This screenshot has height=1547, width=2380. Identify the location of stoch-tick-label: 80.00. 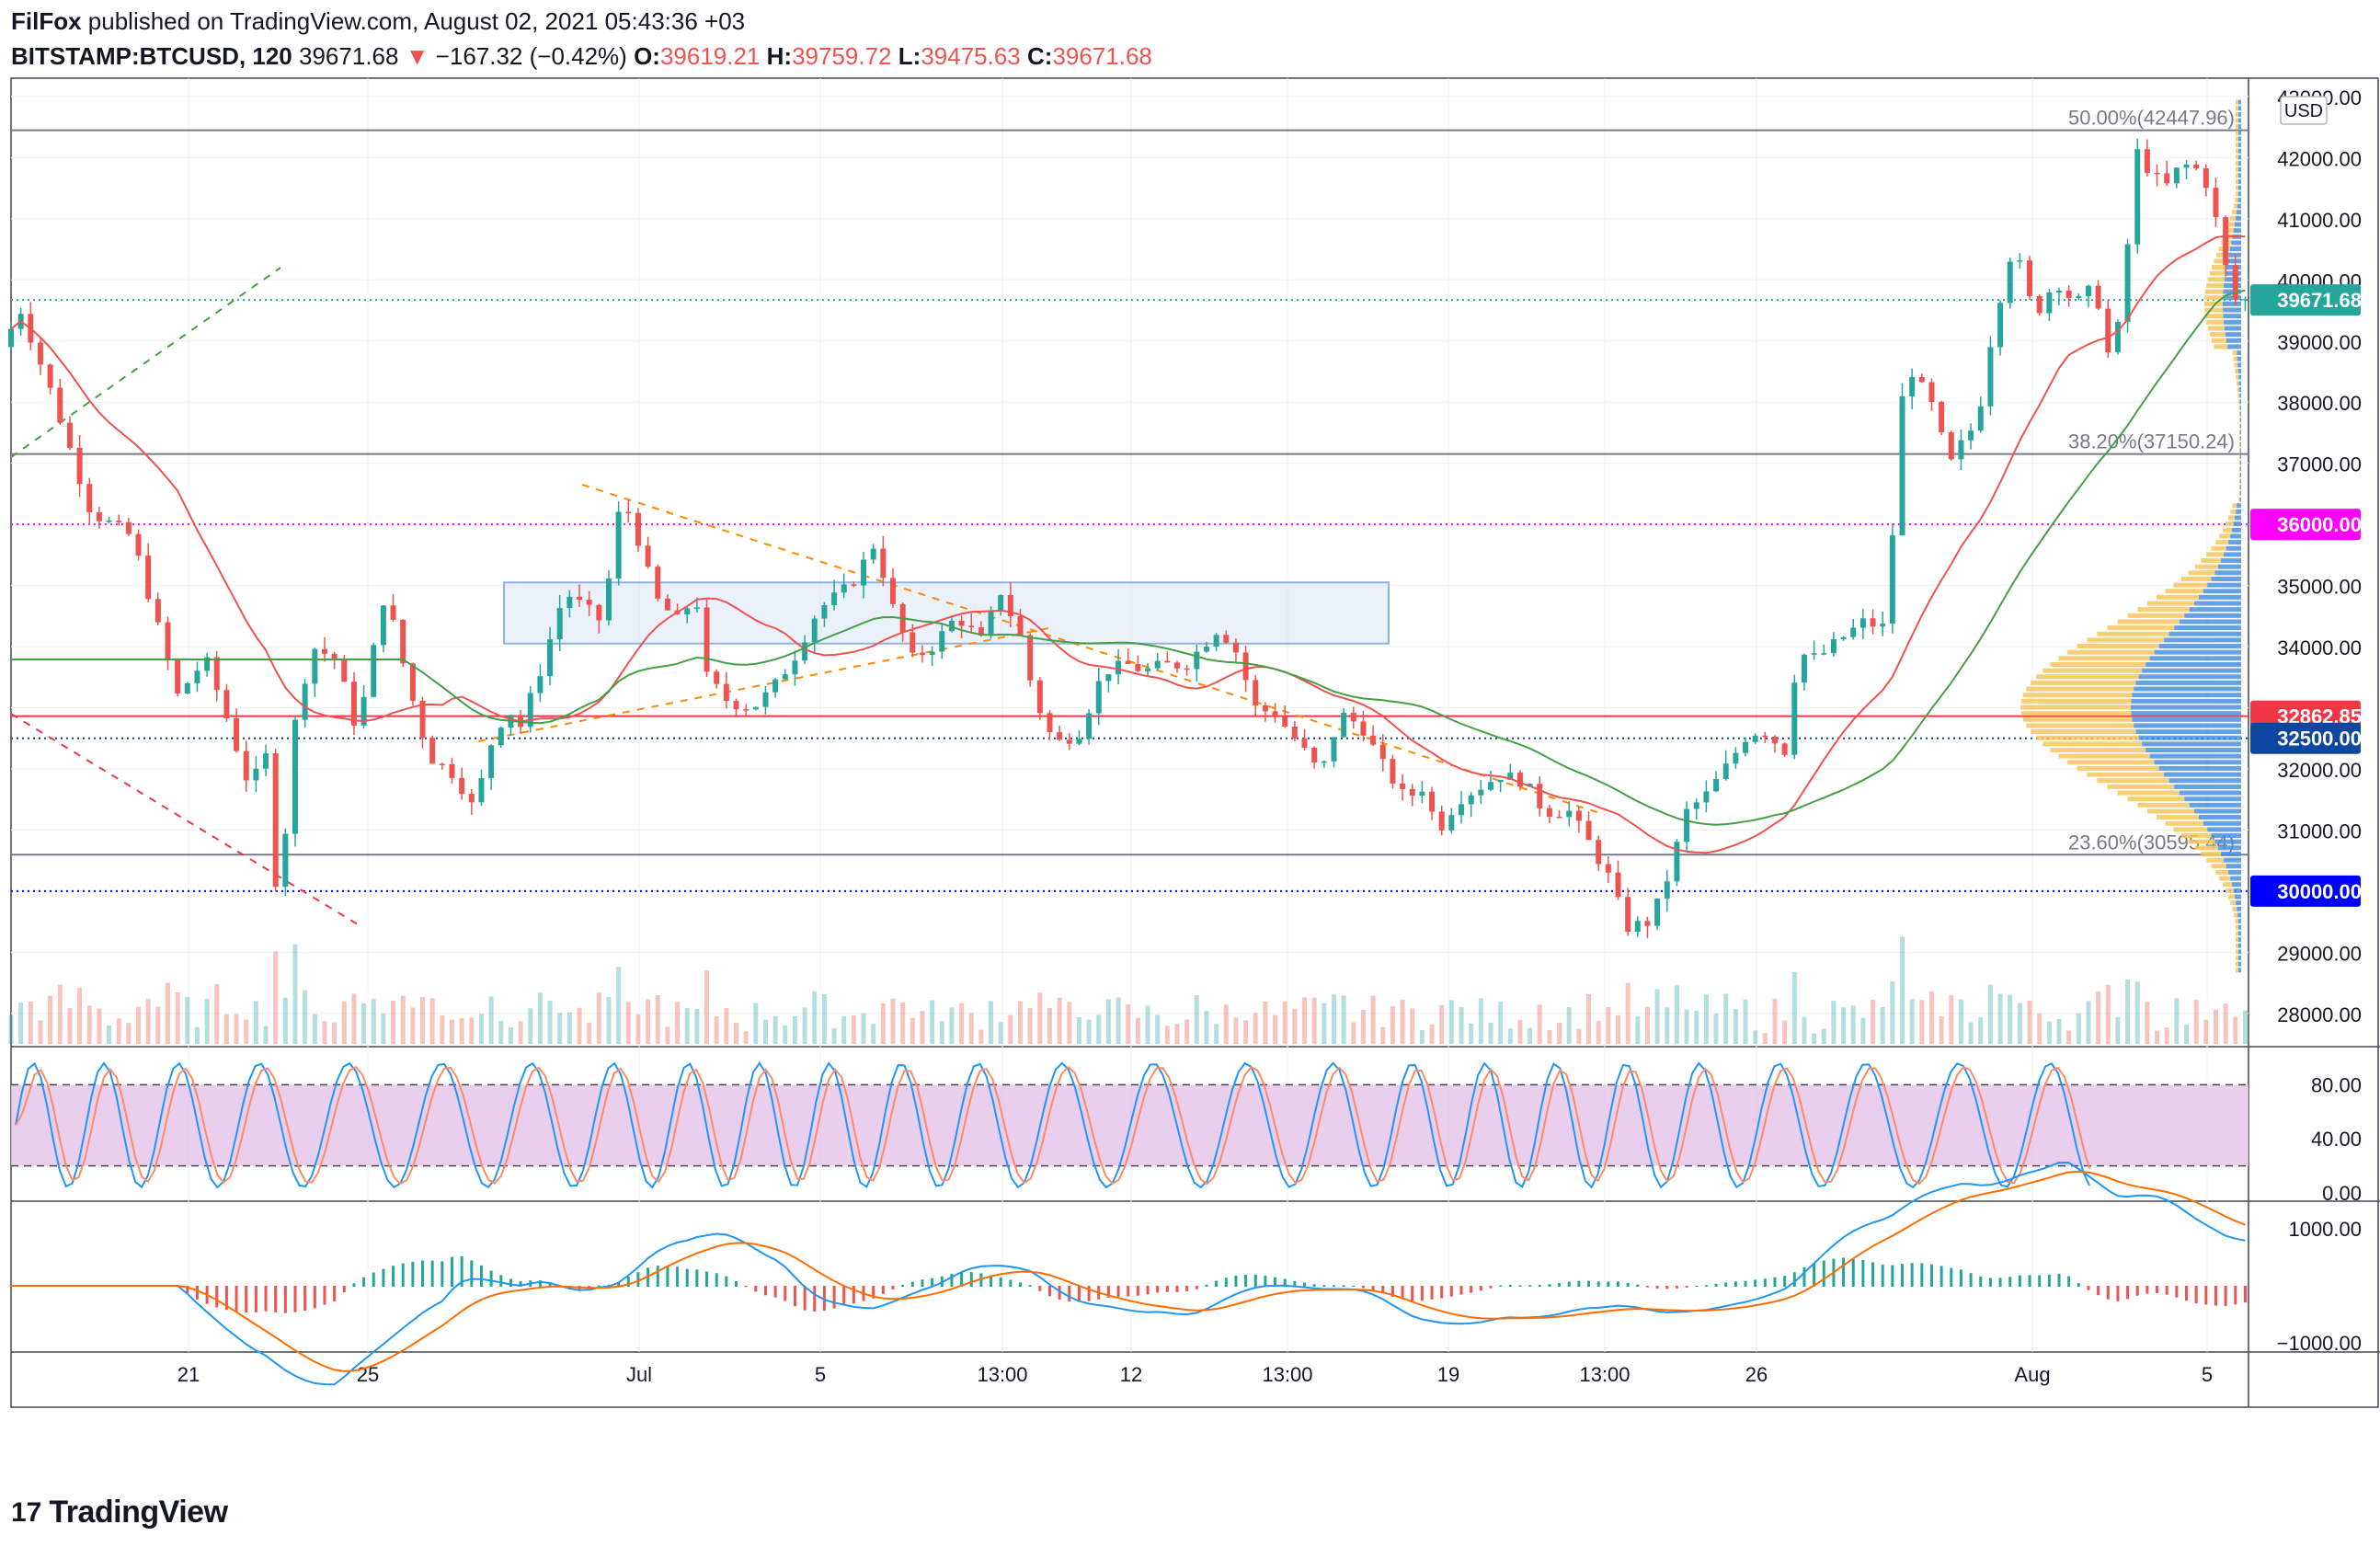
(2336, 1084).